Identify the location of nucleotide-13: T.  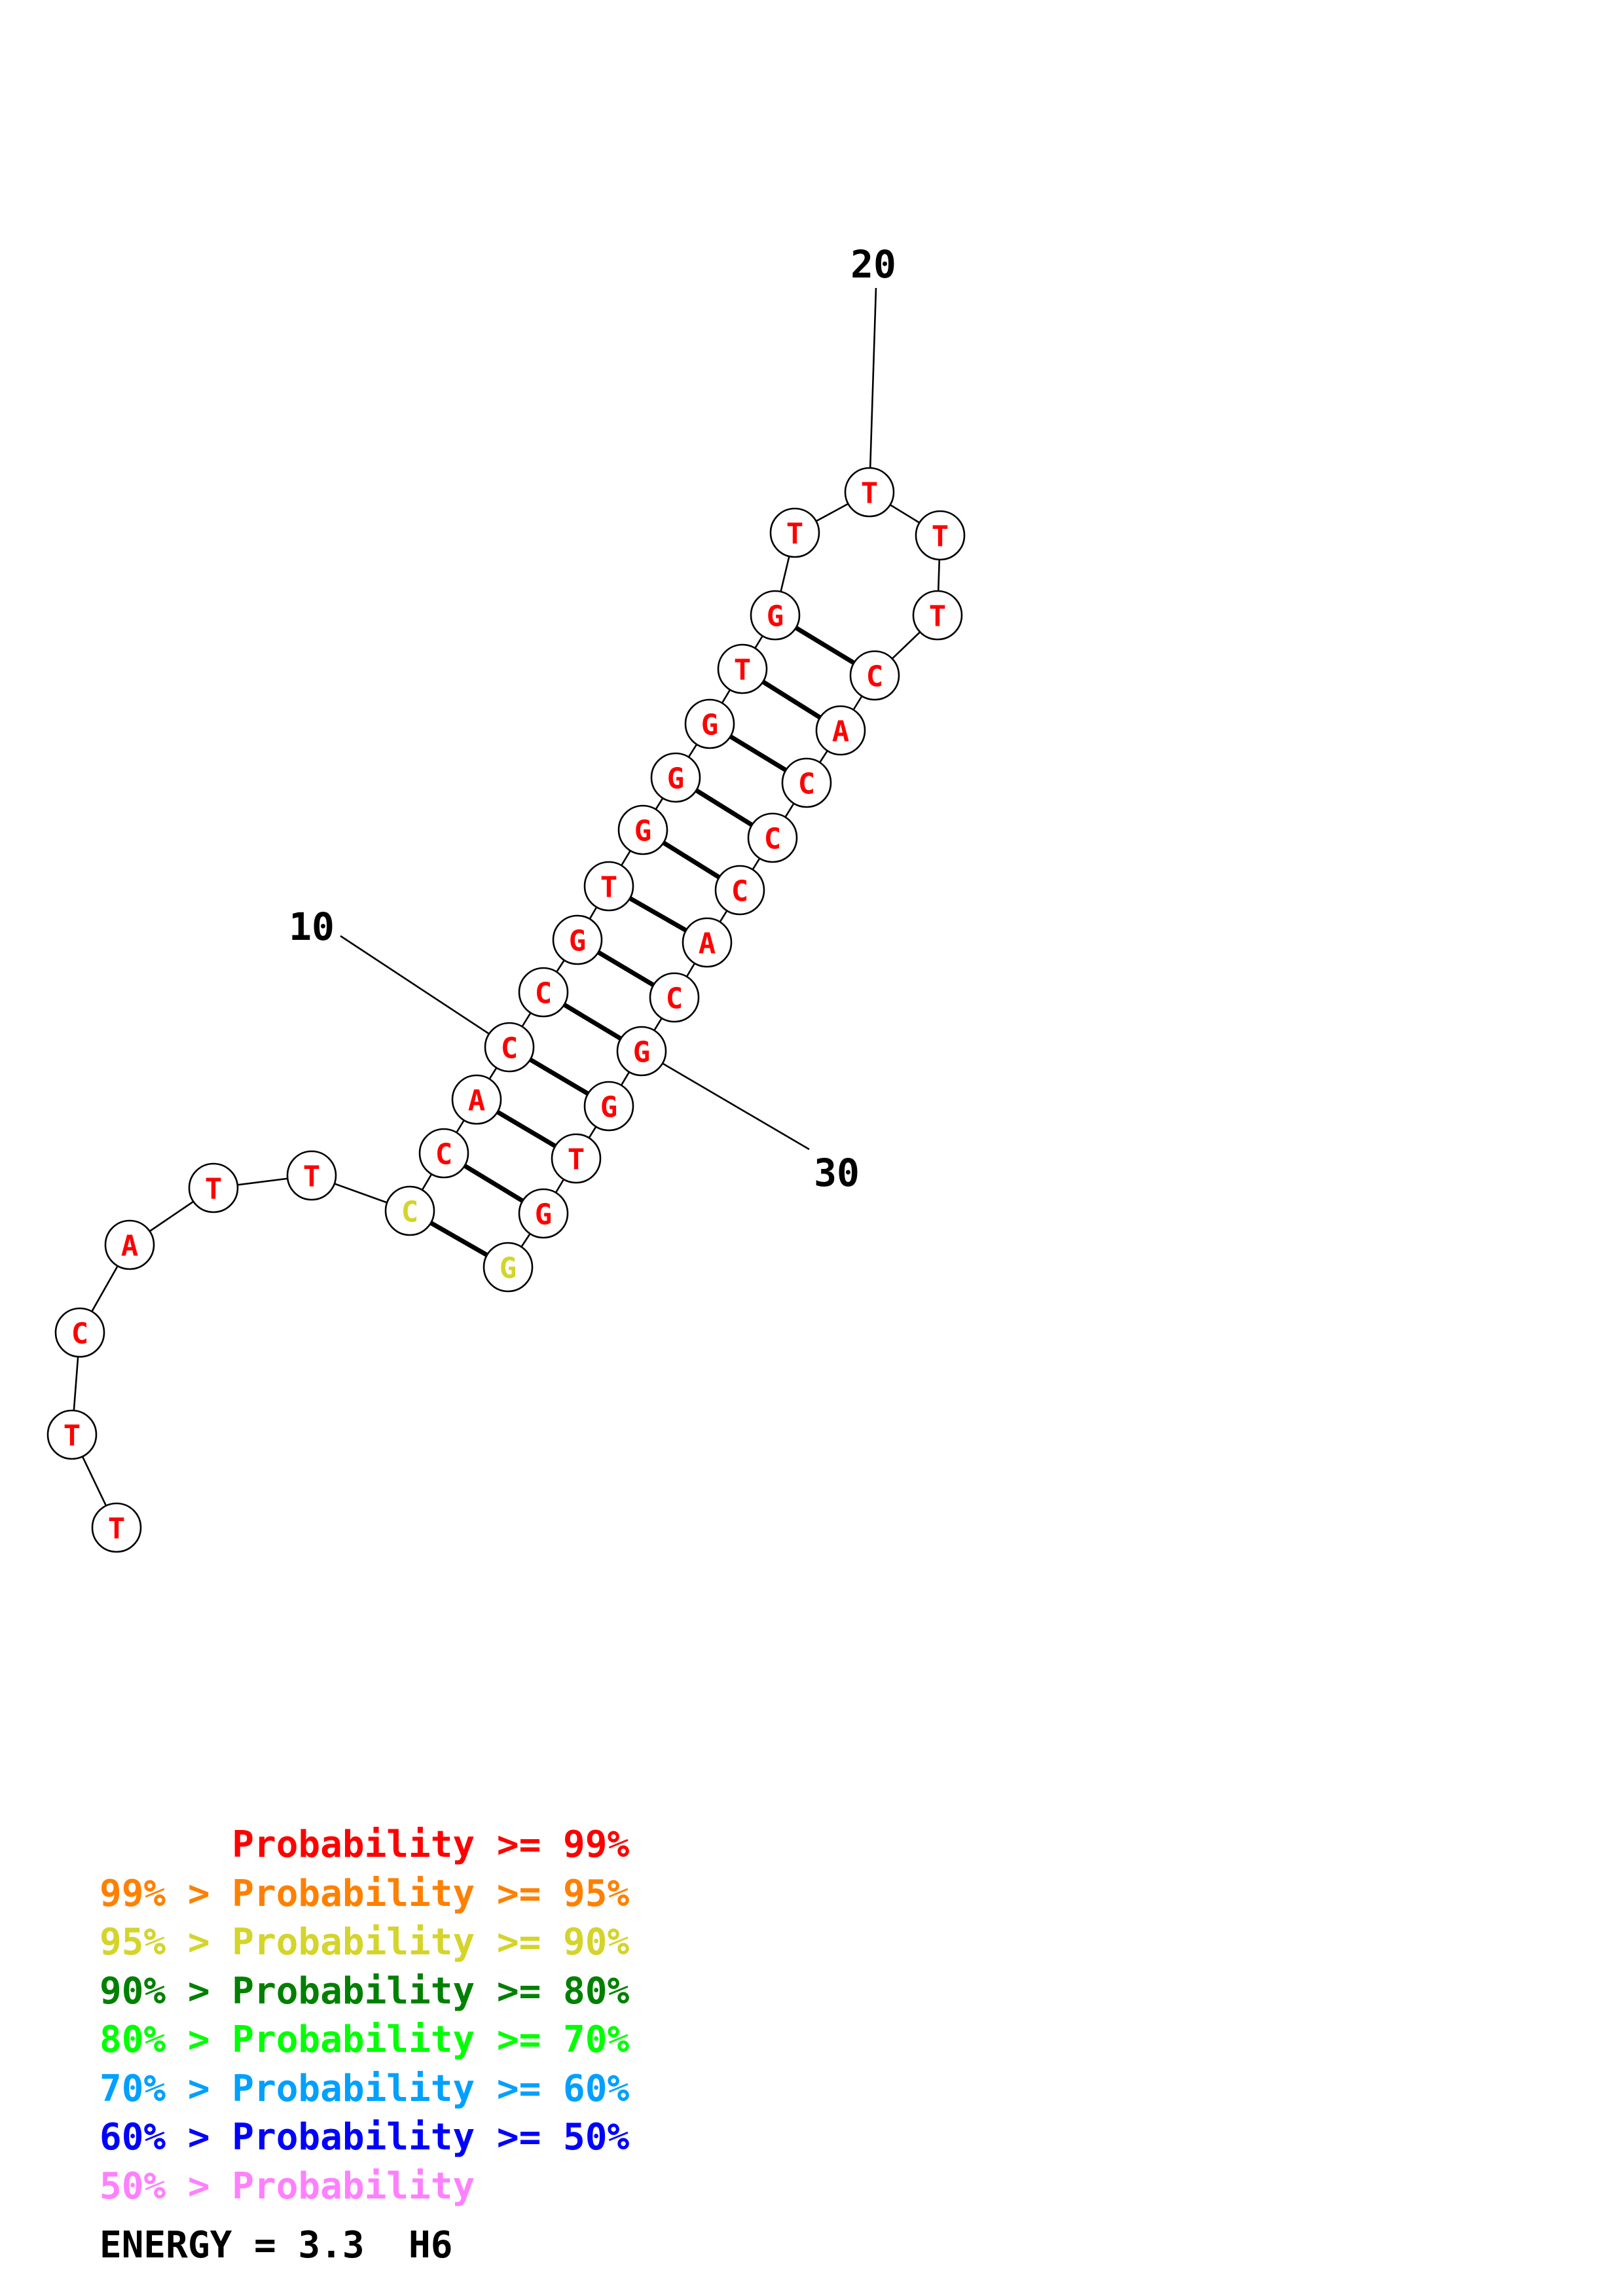
(608, 886).